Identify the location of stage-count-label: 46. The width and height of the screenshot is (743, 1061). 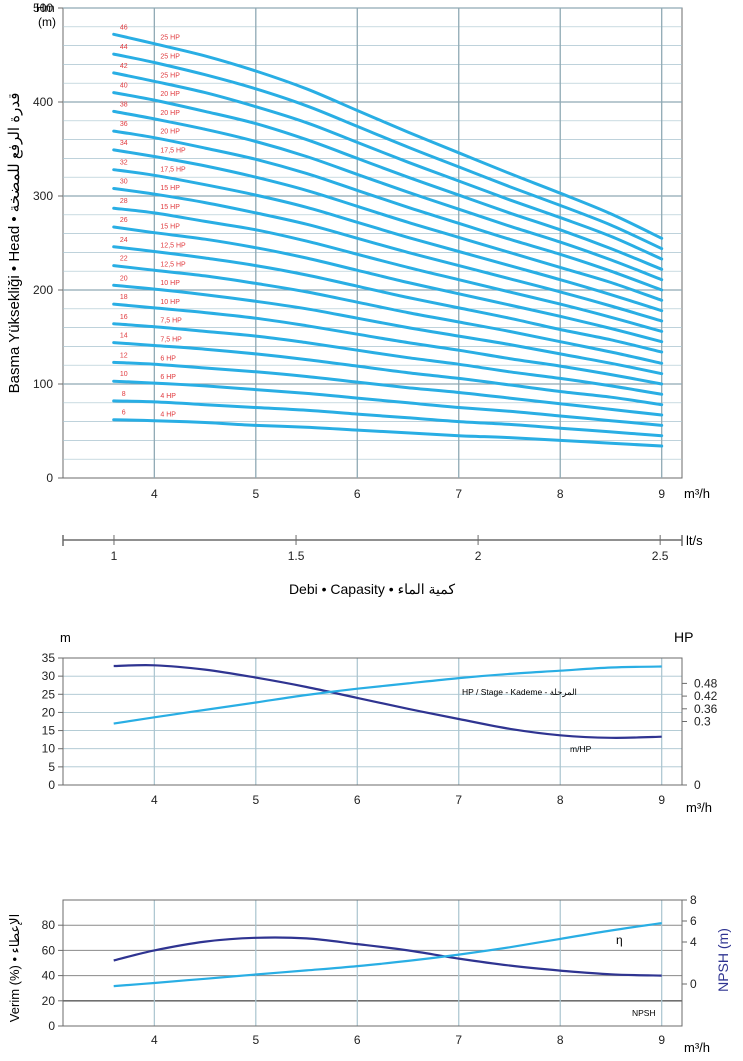
(124, 27).